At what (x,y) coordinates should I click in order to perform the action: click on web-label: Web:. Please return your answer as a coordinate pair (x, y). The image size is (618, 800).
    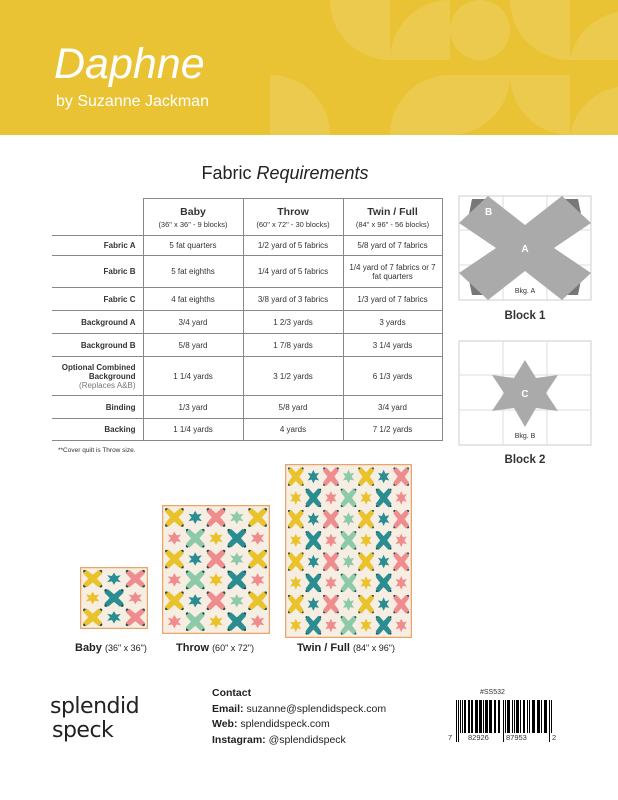
    Looking at the image, I should click on (225, 724).